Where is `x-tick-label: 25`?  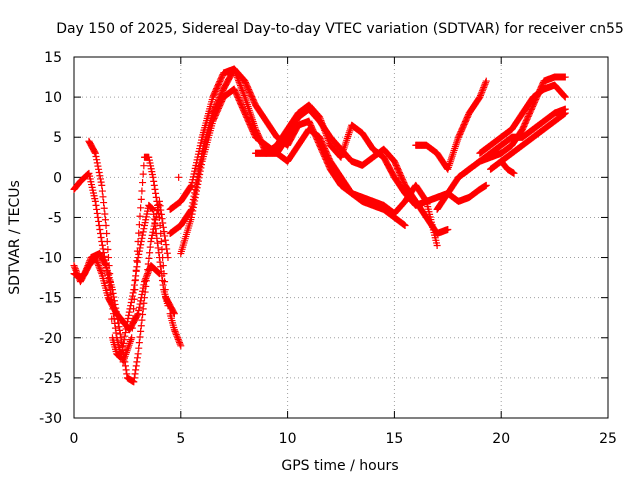
x-tick-label: 25 is located at coordinates (608, 439).